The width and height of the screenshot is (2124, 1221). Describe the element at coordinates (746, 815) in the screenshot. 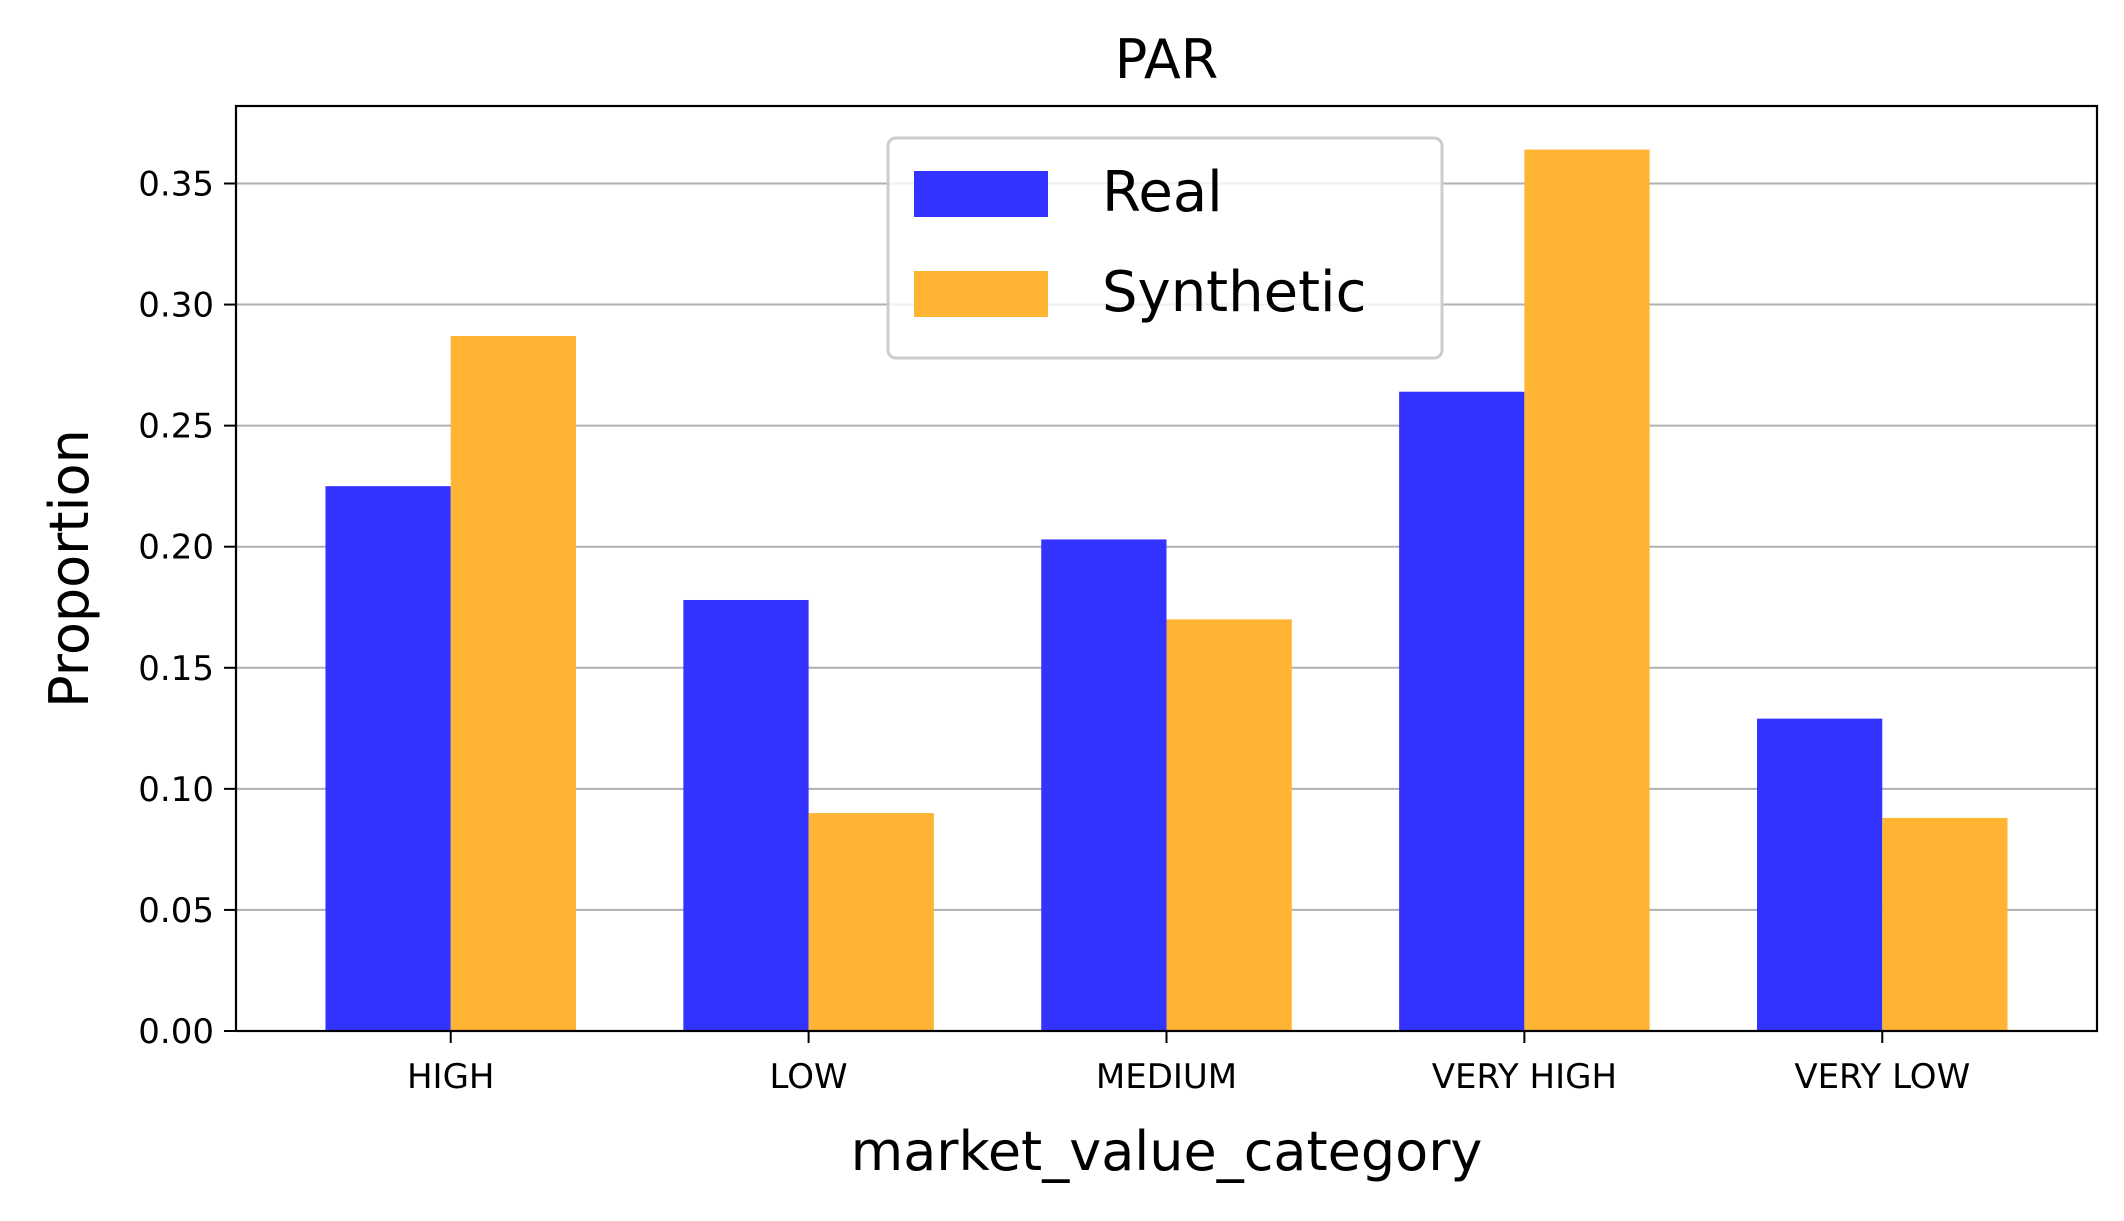

I see `bar-real-low` at that location.